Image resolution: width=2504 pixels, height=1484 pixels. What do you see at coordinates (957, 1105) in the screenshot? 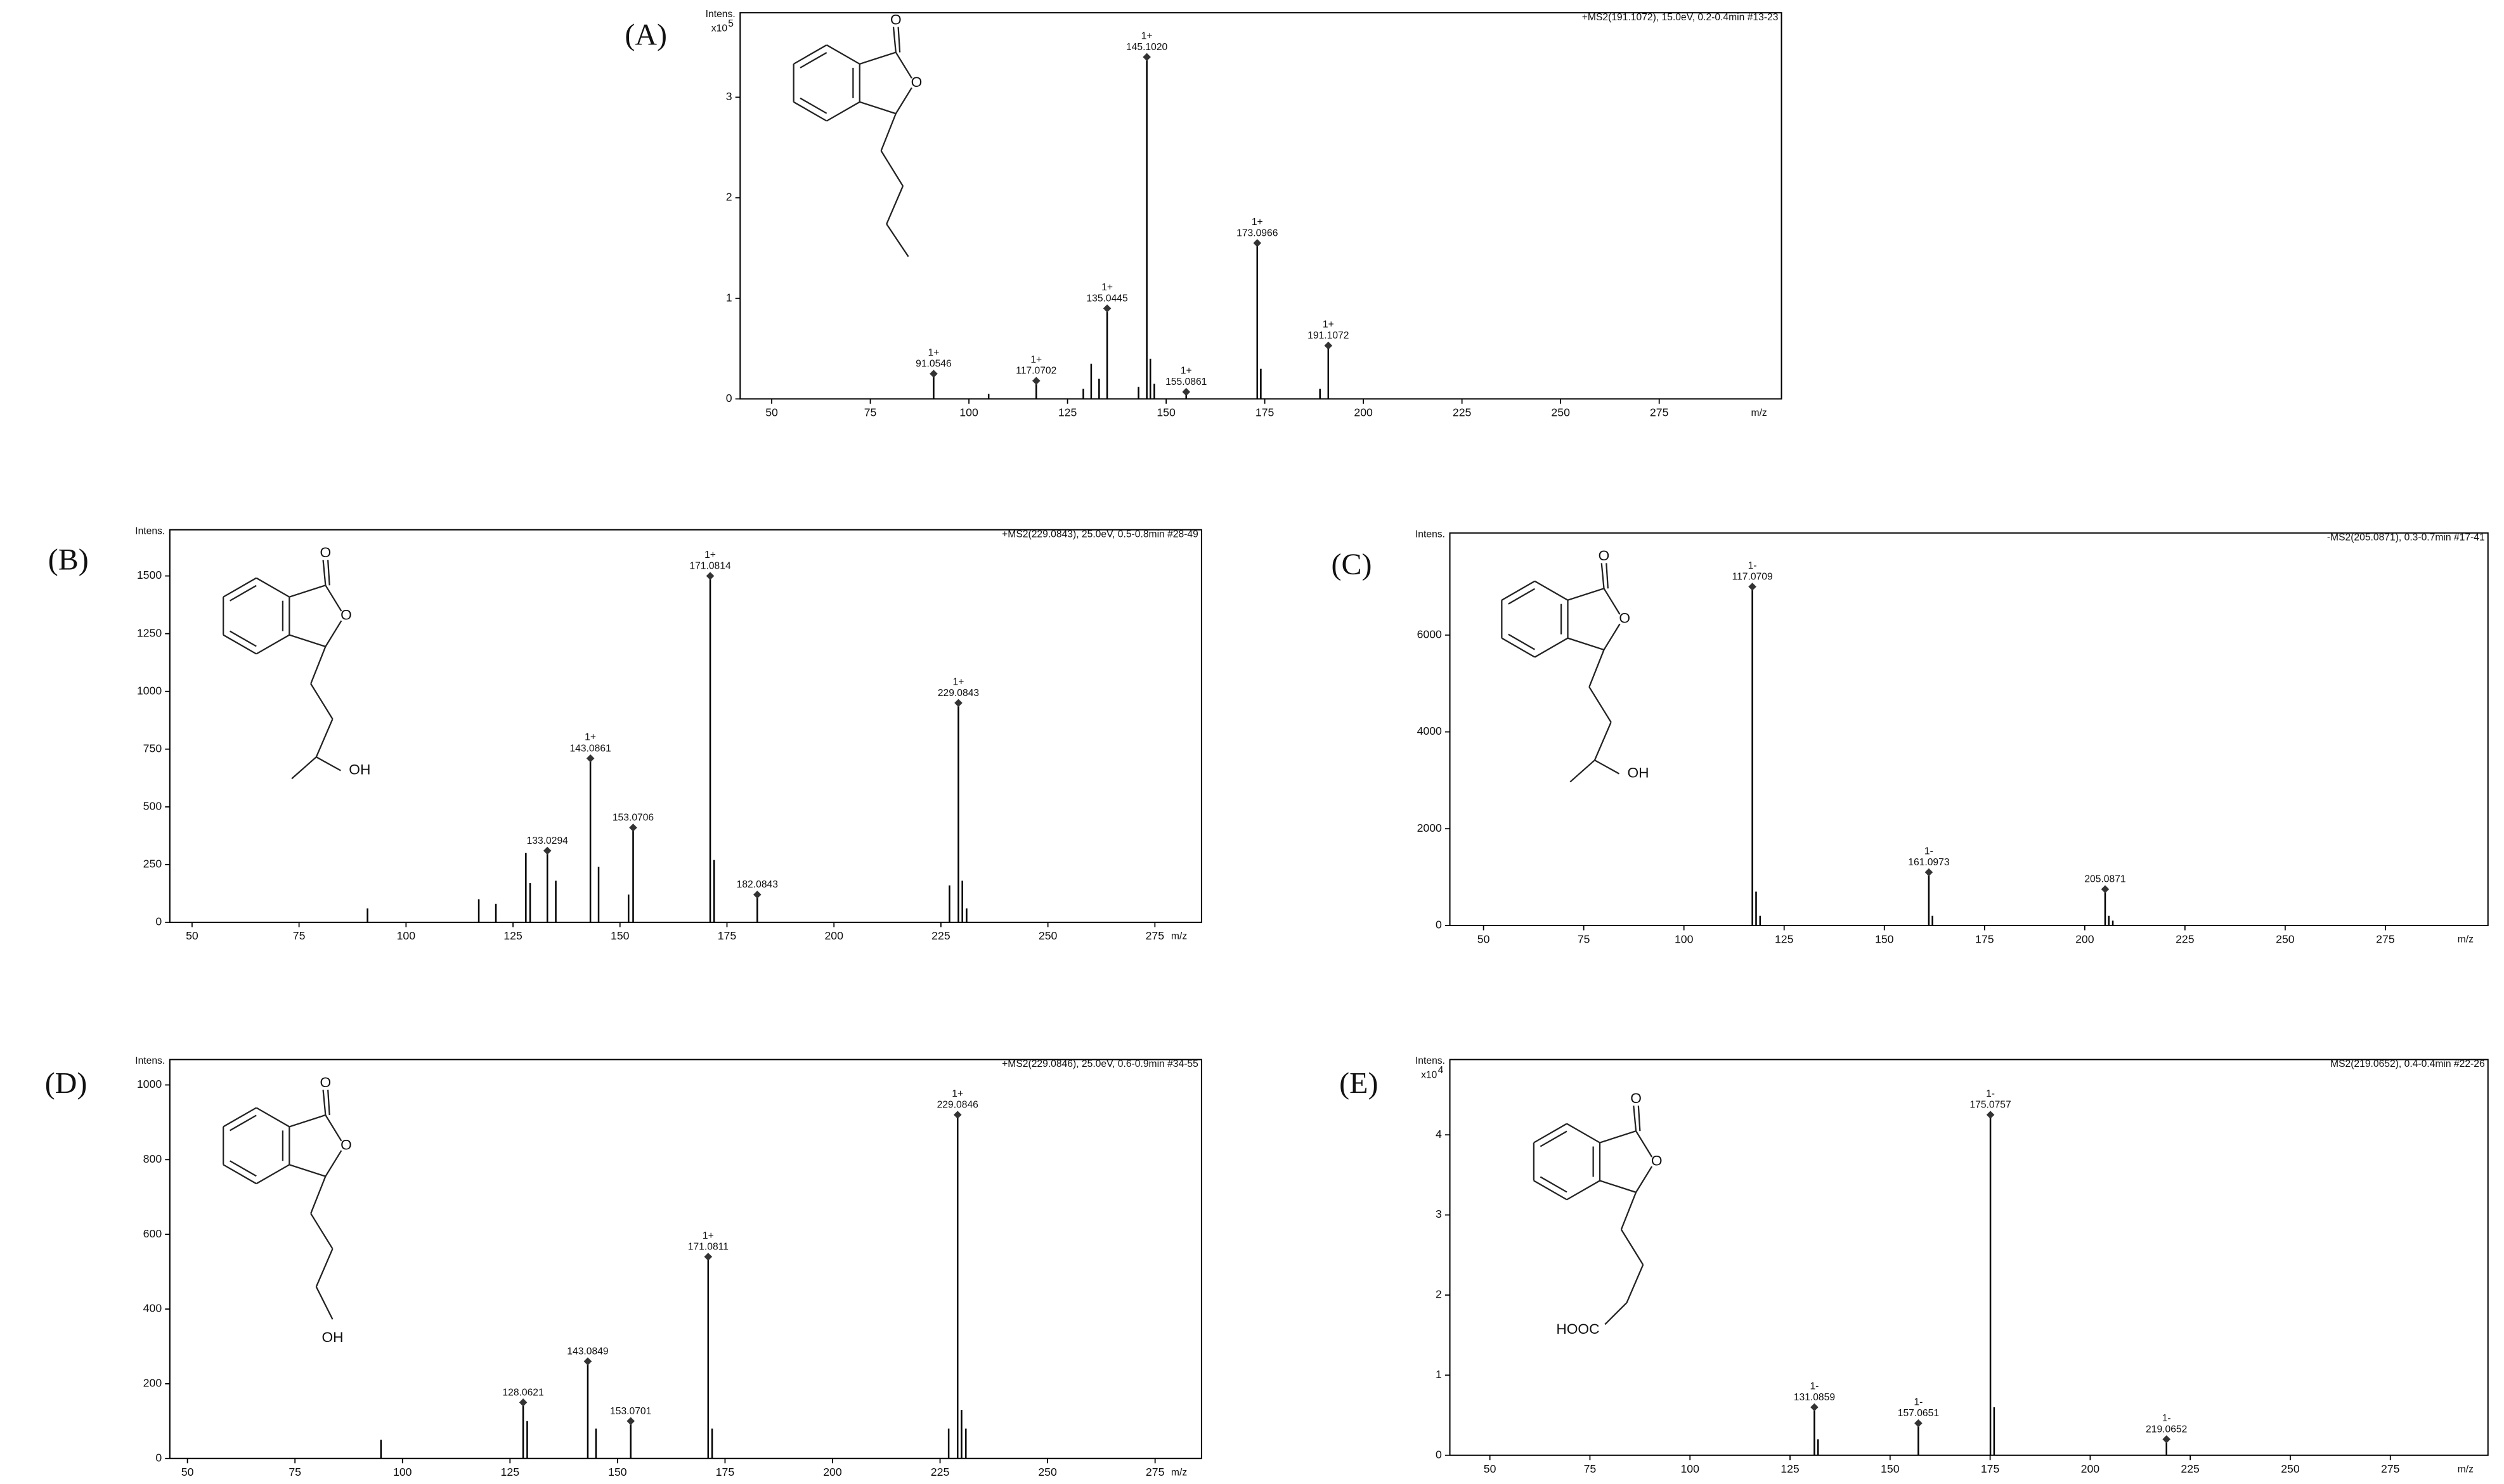
I see `peak-label: 229.0846` at bounding box center [957, 1105].